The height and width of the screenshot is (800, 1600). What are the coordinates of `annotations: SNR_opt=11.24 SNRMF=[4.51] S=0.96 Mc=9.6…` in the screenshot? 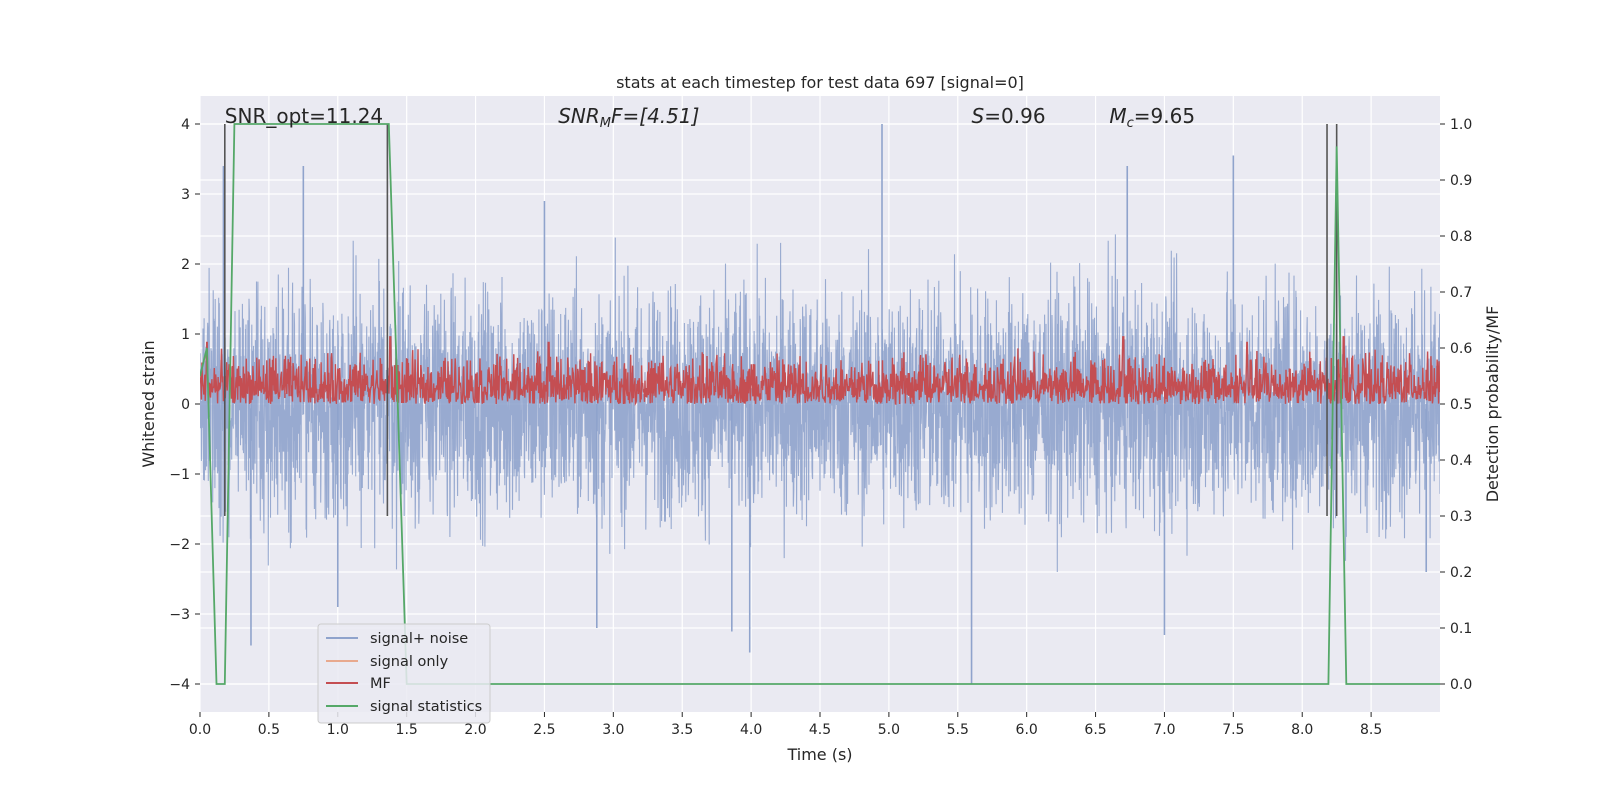 It's located at (710, 117).